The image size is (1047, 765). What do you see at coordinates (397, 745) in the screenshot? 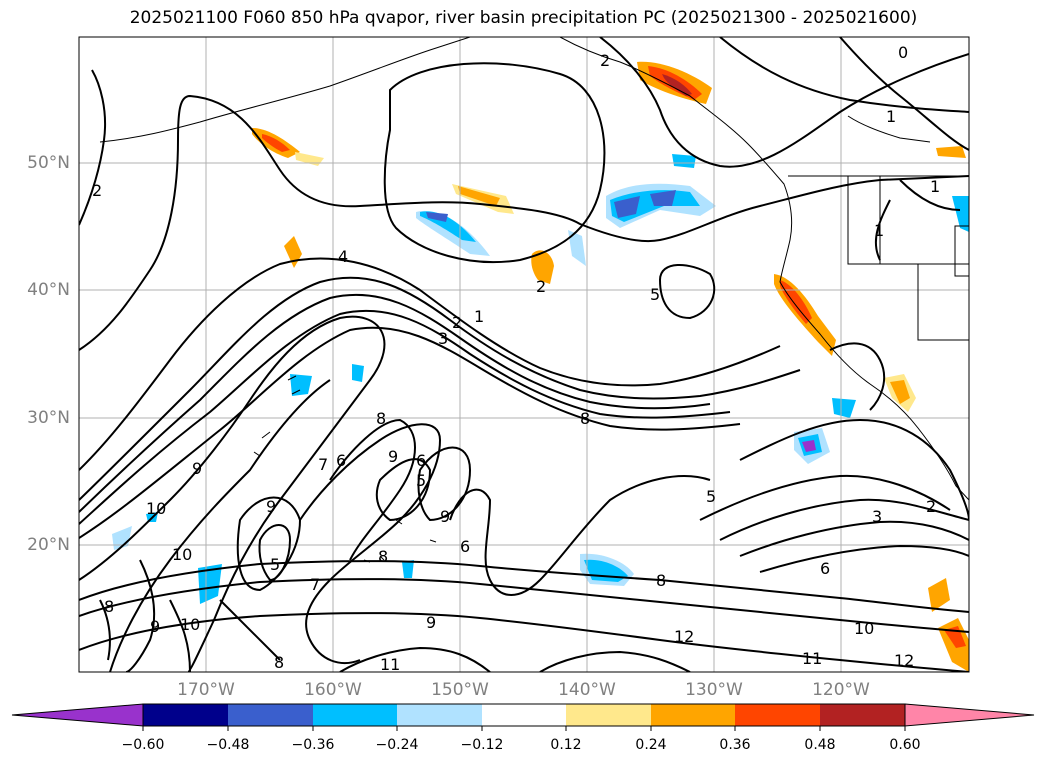
I see `colorbar-tick-label: −0.24` at bounding box center [397, 745].